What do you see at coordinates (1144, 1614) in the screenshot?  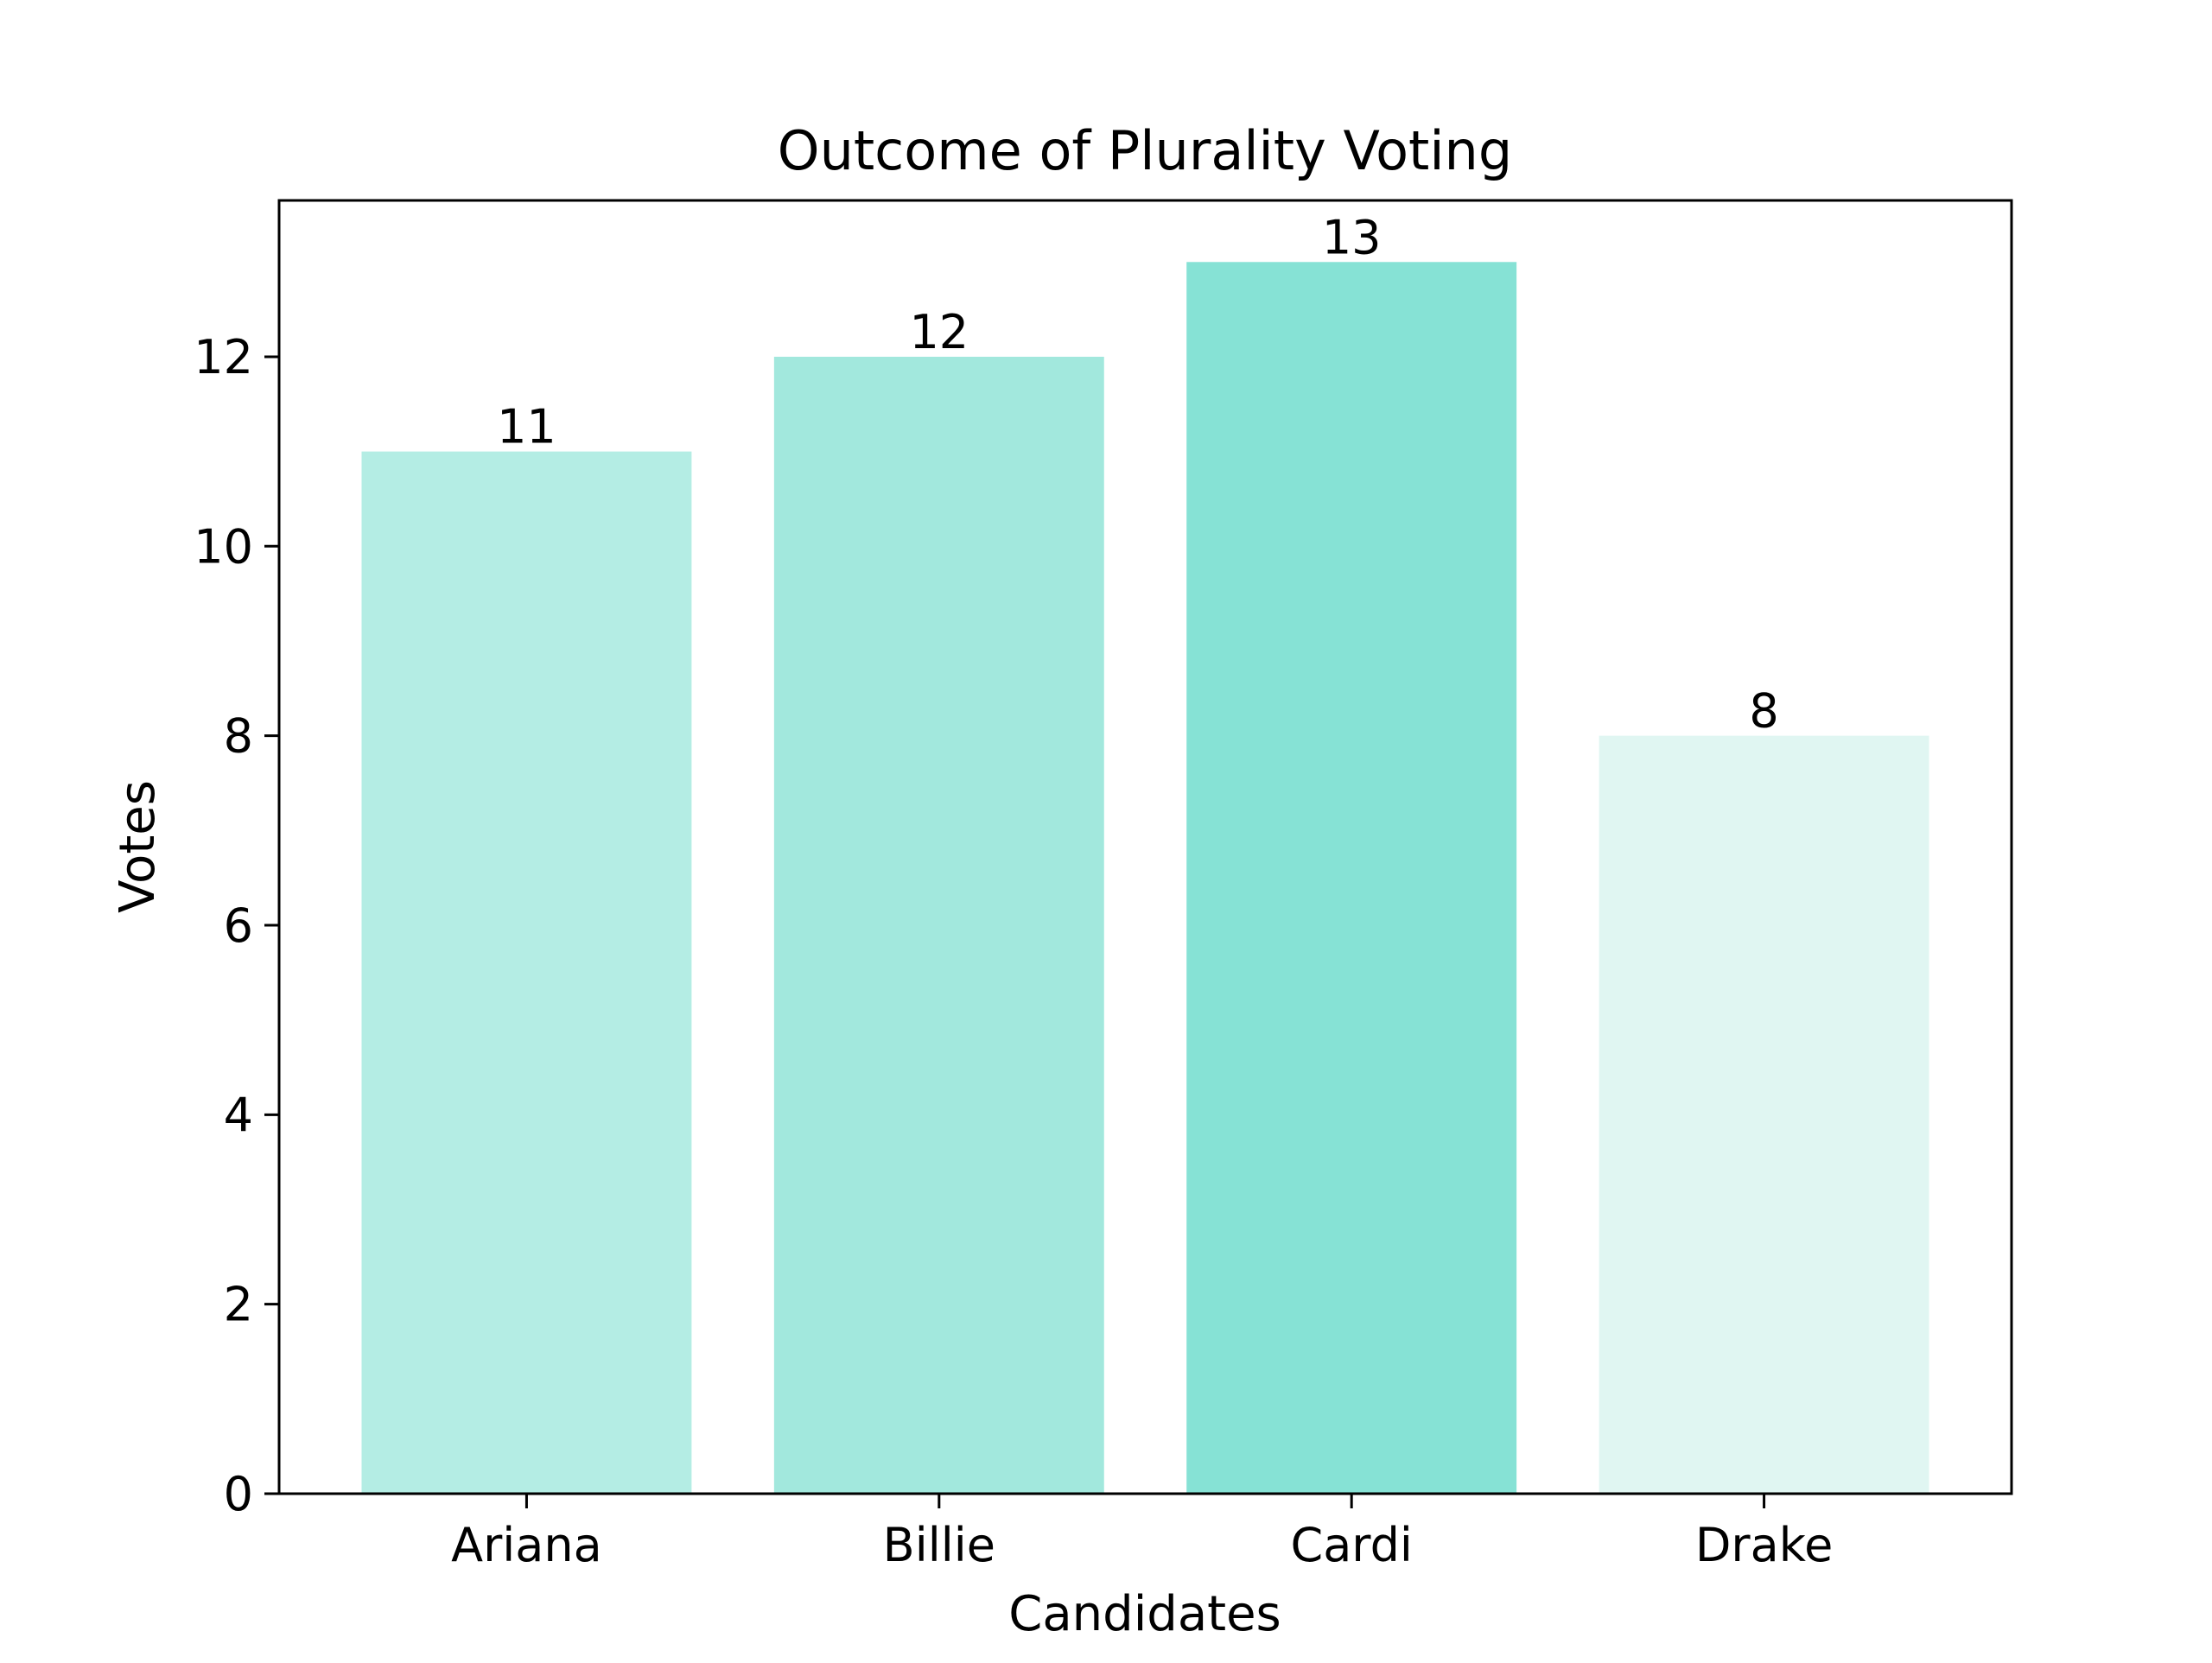 I see `x-axis-label: Candidates` at bounding box center [1144, 1614].